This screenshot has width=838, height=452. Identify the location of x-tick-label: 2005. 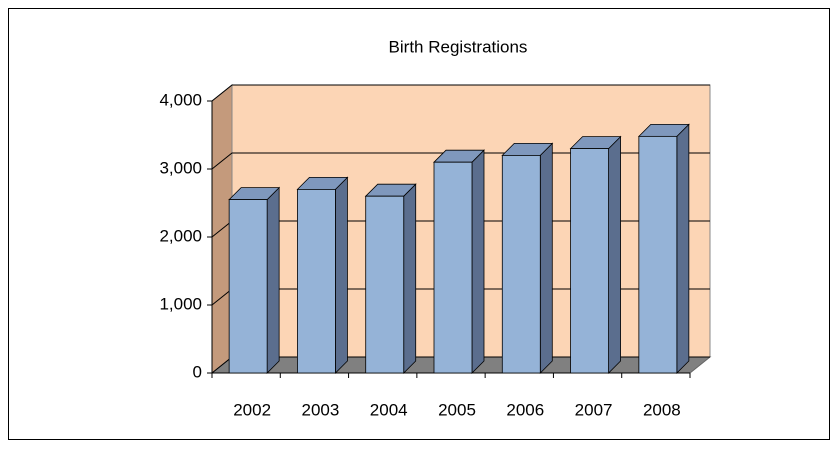
(457, 409).